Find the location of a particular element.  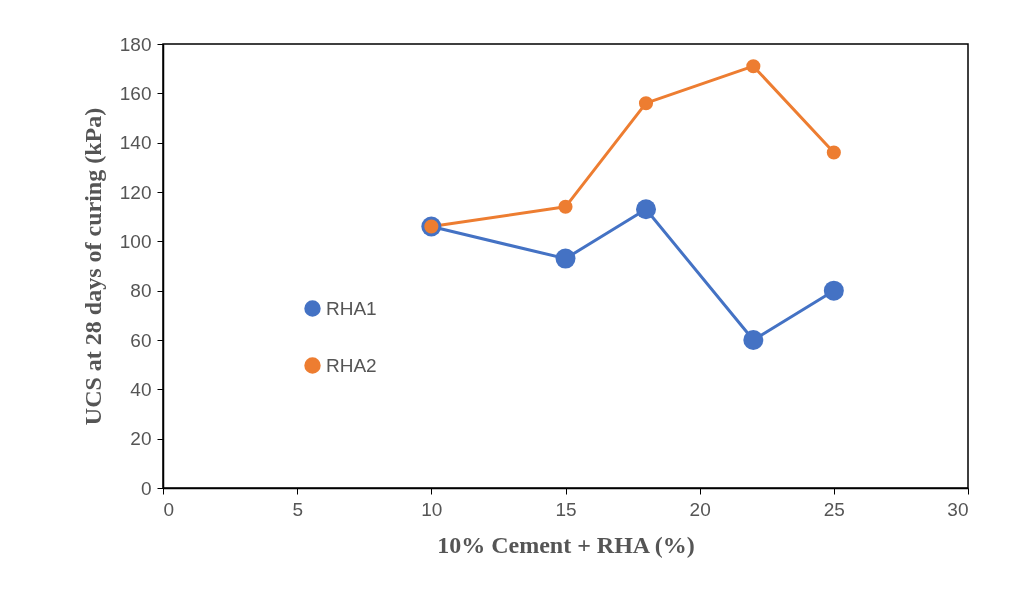

legend-label: RHA1 is located at coordinates (351, 308).